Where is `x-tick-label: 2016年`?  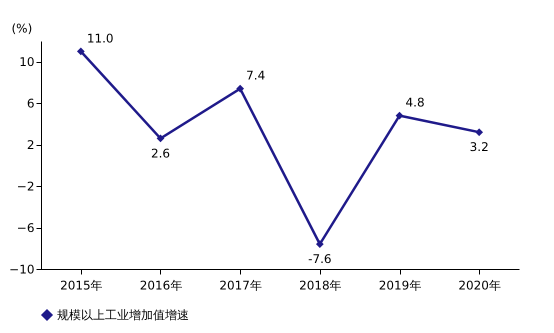 x-tick-label: 2016年 is located at coordinates (161, 285).